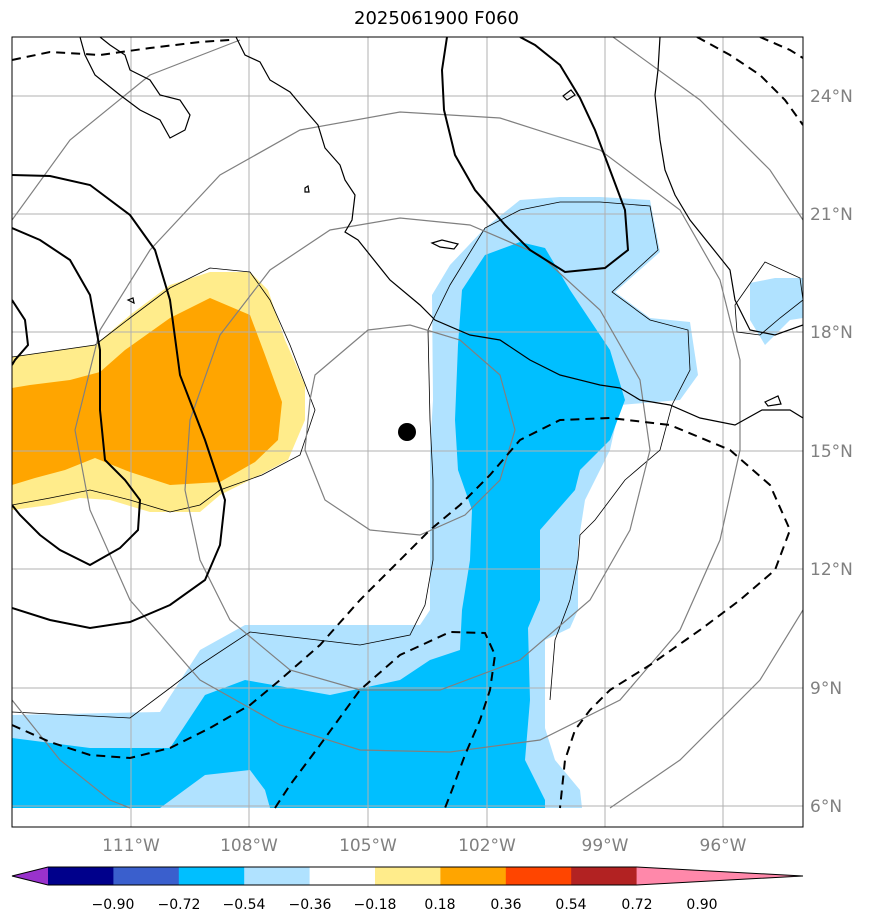 This screenshot has height=924, width=873. I want to click on lon-label: 105°W, so click(368, 846).